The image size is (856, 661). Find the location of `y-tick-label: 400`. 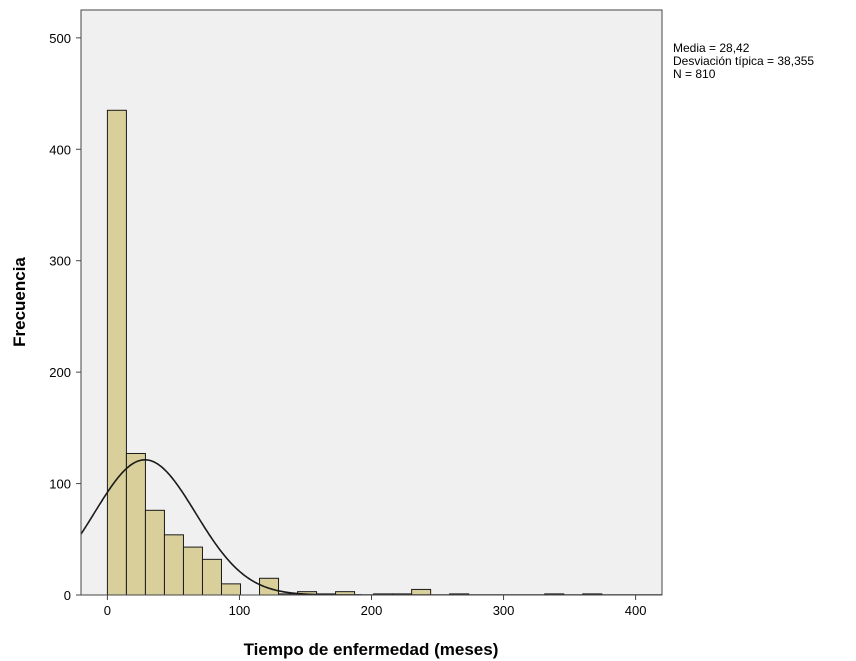

y-tick-label: 400 is located at coordinates (60, 149).